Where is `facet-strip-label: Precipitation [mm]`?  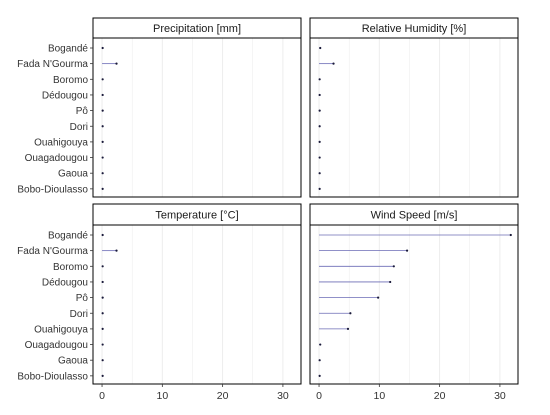
facet-strip-label: Precipitation [mm] is located at coordinates (197, 29).